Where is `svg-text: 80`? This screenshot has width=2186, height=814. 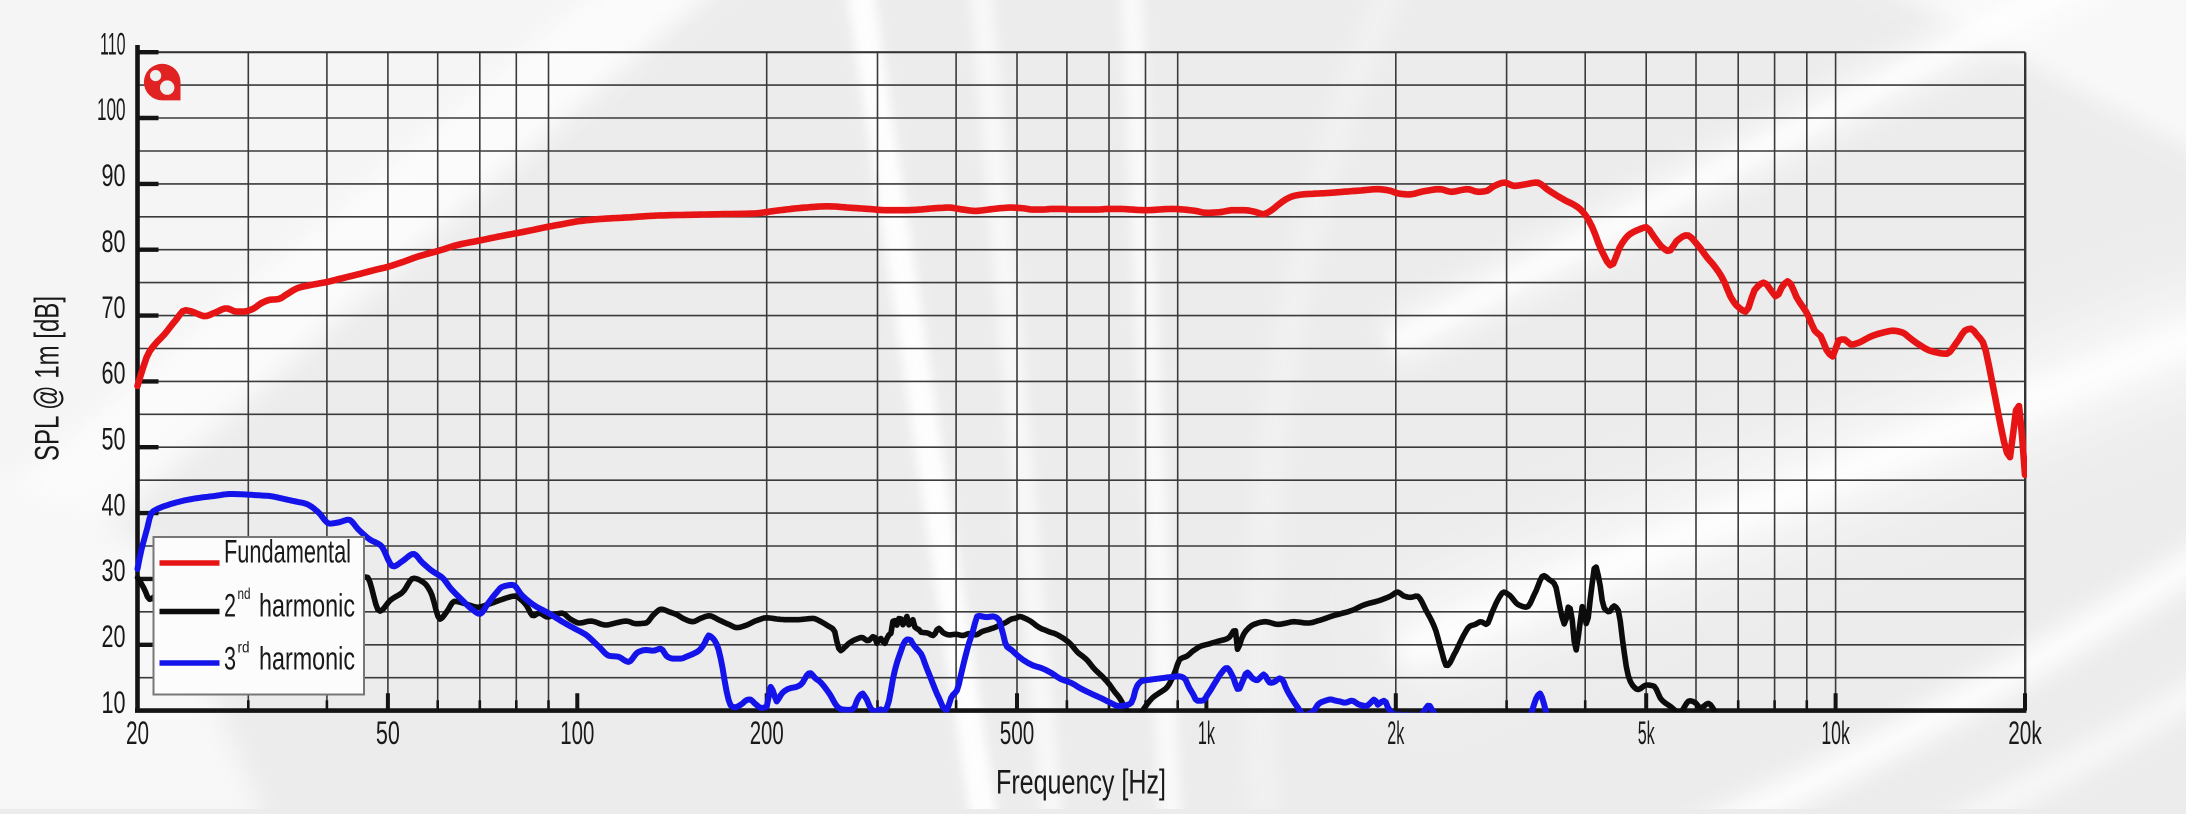
svg-text: 80 is located at coordinates (114, 241).